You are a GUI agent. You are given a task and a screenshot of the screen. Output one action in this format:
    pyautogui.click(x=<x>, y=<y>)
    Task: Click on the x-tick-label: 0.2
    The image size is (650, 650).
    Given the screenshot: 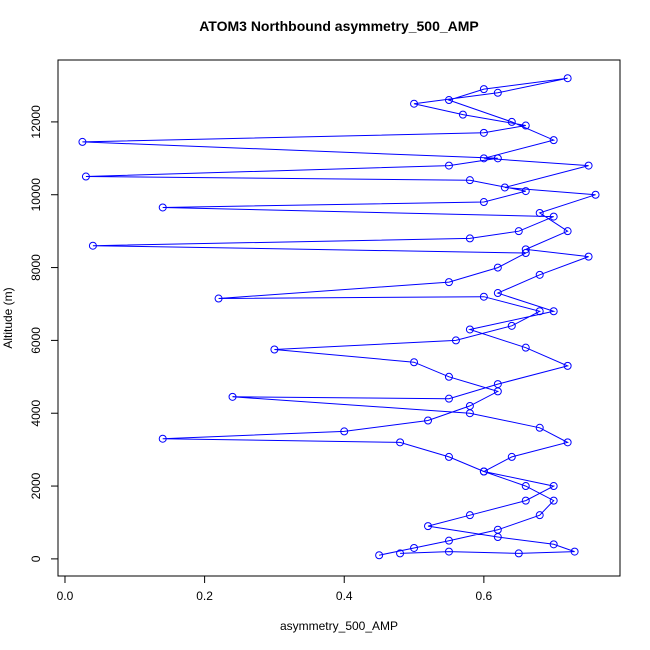 What is the action you would take?
    pyautogui.click(x=204, y=596)
    